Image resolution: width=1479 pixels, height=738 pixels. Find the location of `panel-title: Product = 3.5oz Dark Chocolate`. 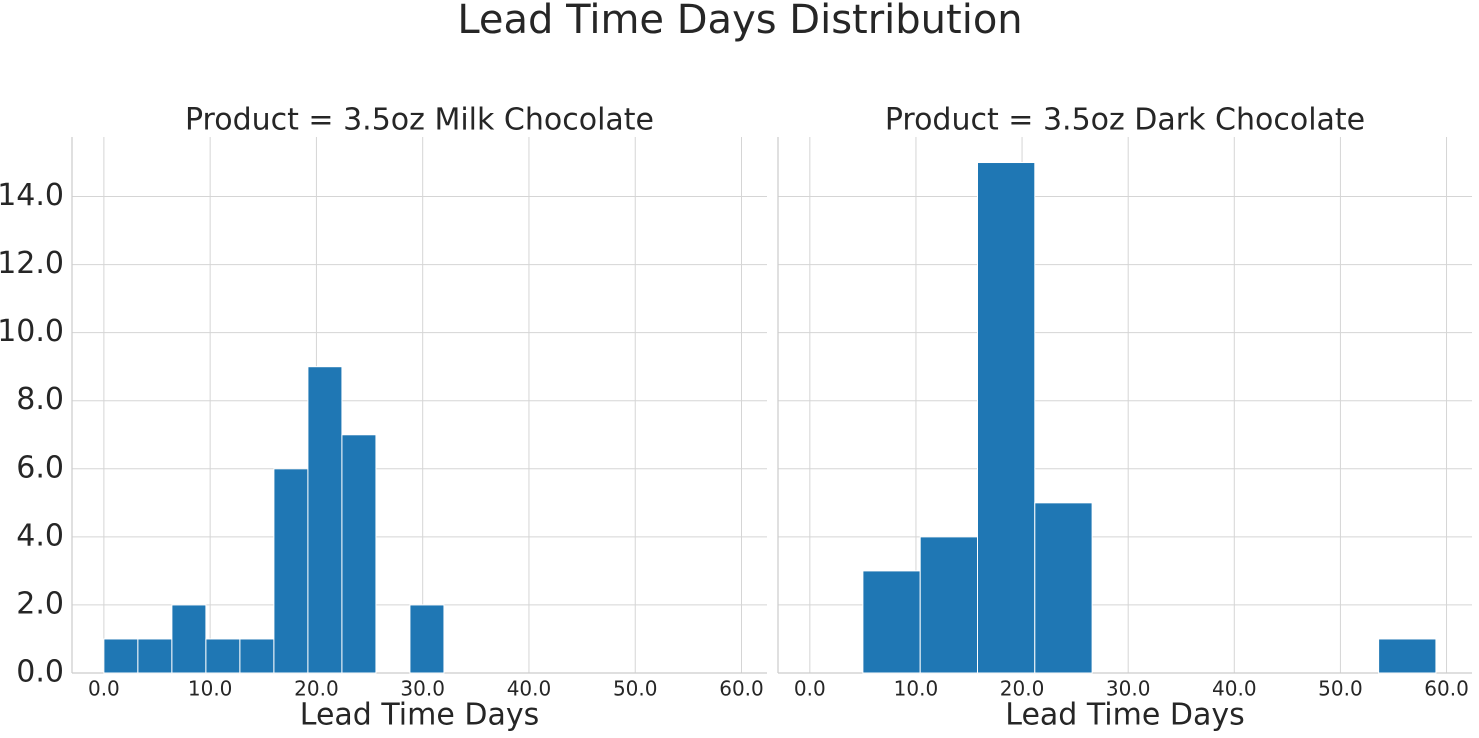

panel-title: Product = 3.5oz Dark Chocolate is located at coordinates (1125, 120).